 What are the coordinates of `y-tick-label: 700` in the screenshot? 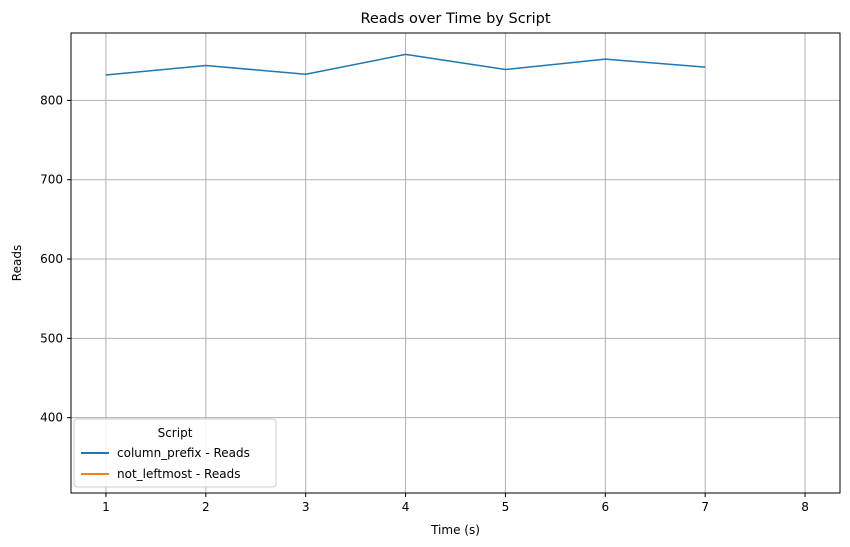 It's located at (51, 180).